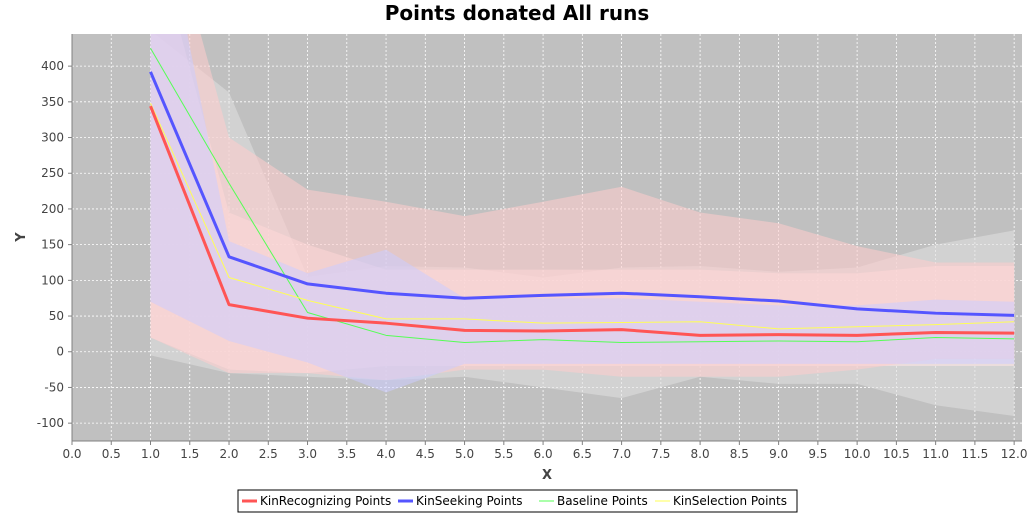 This screenshot has width=1034, height=514. What do you see at coordinates (189, 454) in the screenshot?
I see `x-tick-label: 1.5` at bounding box center [189, 454].